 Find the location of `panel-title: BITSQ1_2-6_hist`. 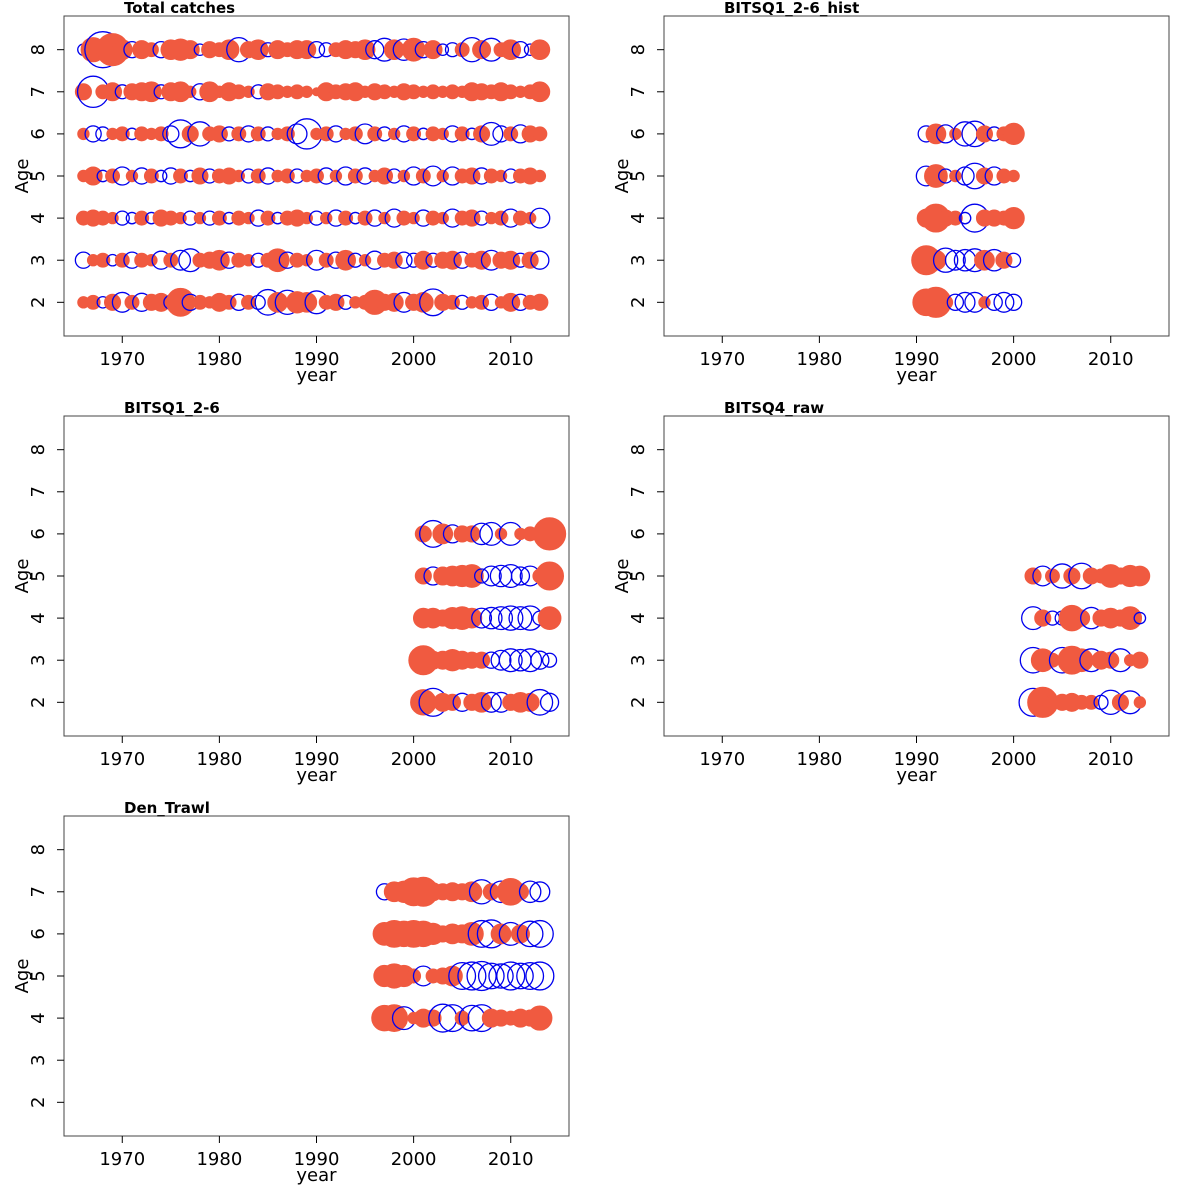

panel-title: BITSQ1_2-6_hist is located at coordinates (791, 8).